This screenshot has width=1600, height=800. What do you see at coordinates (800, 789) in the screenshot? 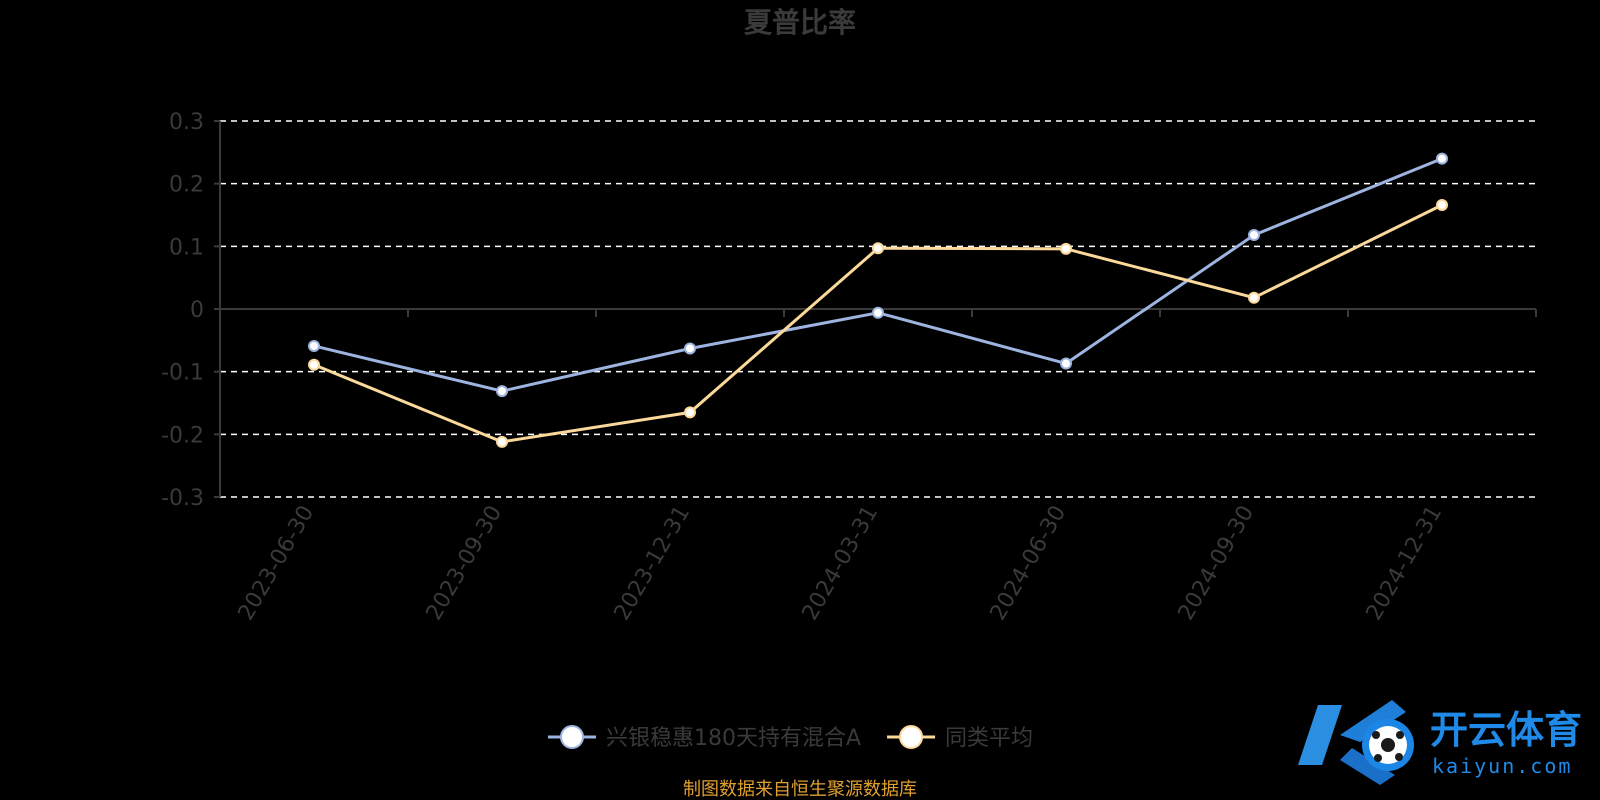
I see `source-note: 制图数据来自恒生聚源数据库` at bounding box center [800, 789].